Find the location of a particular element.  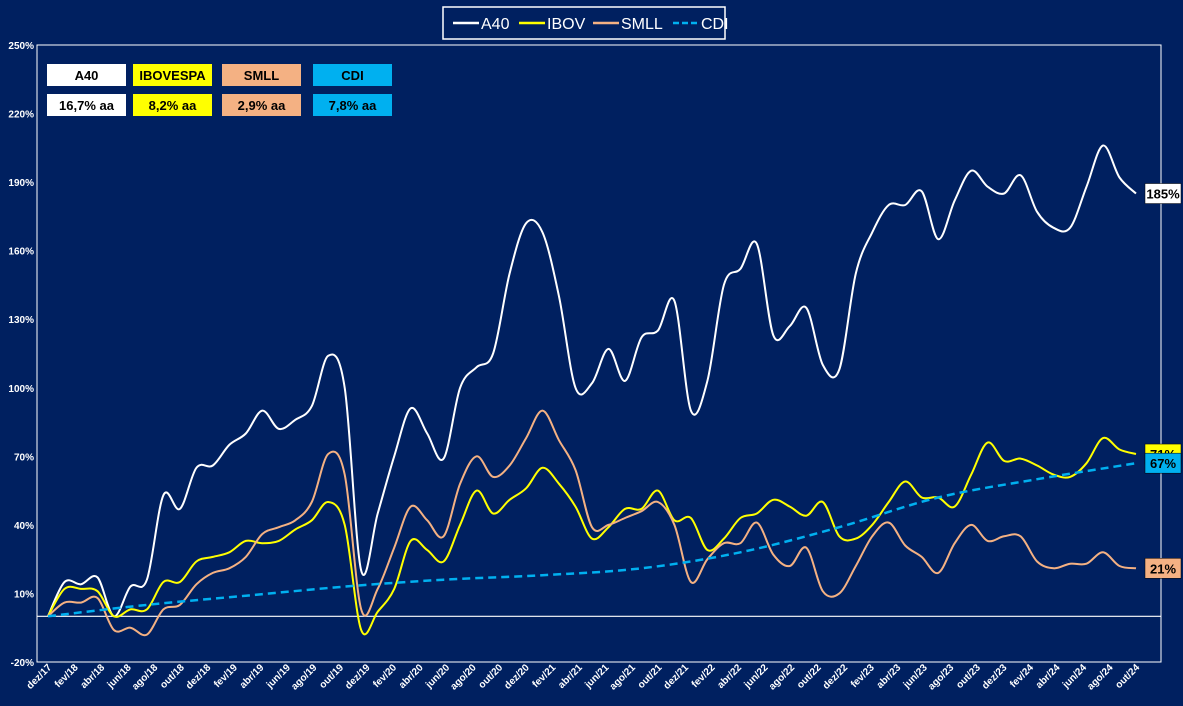

summary-box-label: A40 is located at coordinates (87, 75).